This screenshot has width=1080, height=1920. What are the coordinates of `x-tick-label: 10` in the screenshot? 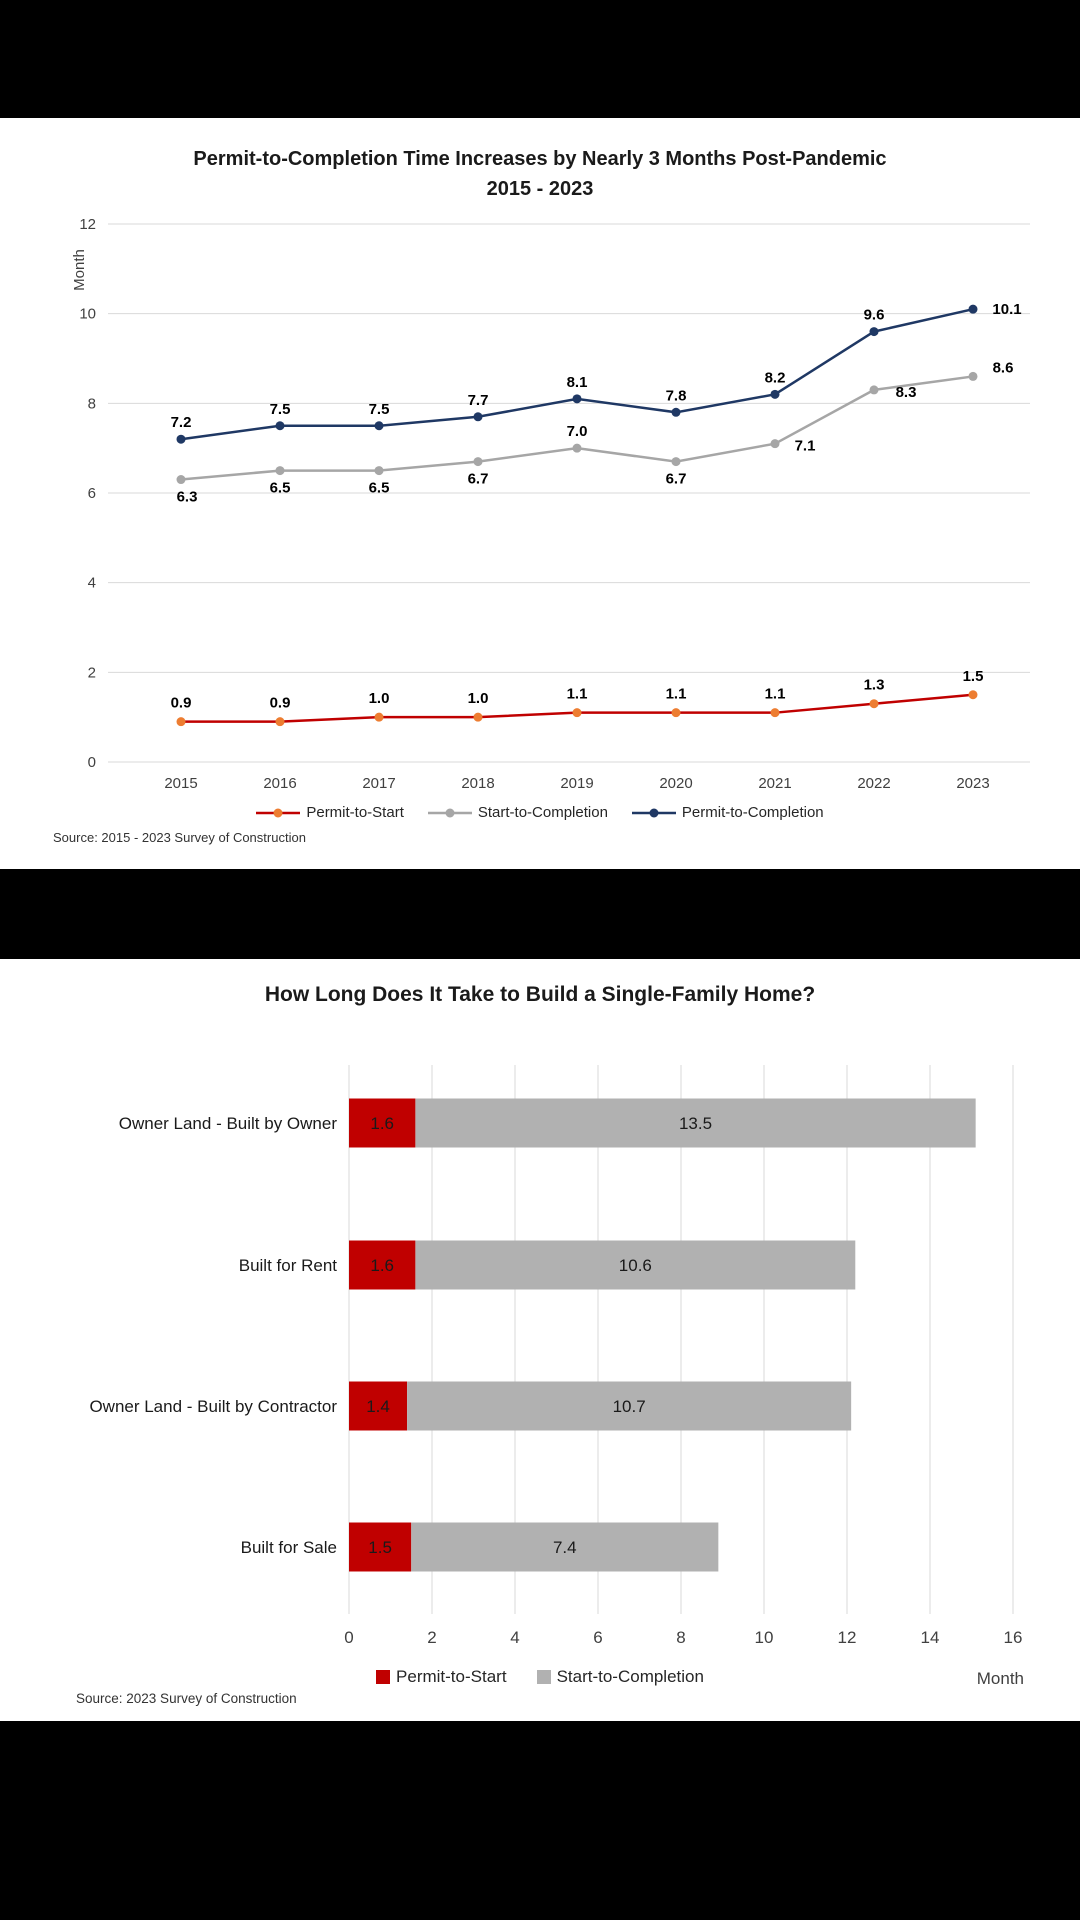 It's located at (764, 1637).